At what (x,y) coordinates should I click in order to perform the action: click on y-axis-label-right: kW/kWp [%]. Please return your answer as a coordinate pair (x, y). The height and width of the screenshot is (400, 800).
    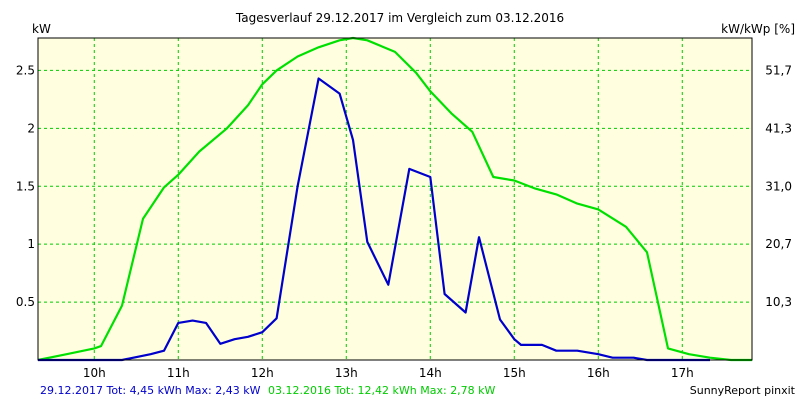
    Looking at the image, I should click on (758, 29).